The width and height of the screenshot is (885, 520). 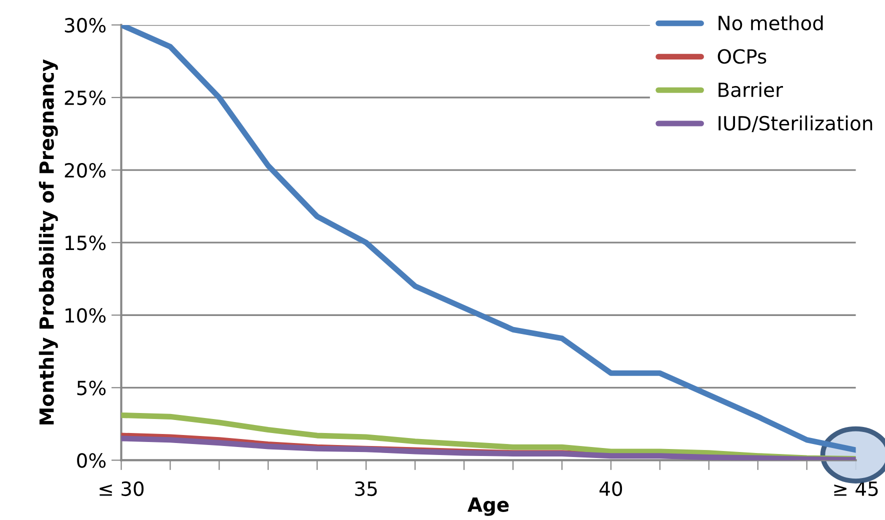 What do you see at coordinates (91, 460) in the screenshot?
I see `y-tick-label: 0%` at bounding box center [91, 460].